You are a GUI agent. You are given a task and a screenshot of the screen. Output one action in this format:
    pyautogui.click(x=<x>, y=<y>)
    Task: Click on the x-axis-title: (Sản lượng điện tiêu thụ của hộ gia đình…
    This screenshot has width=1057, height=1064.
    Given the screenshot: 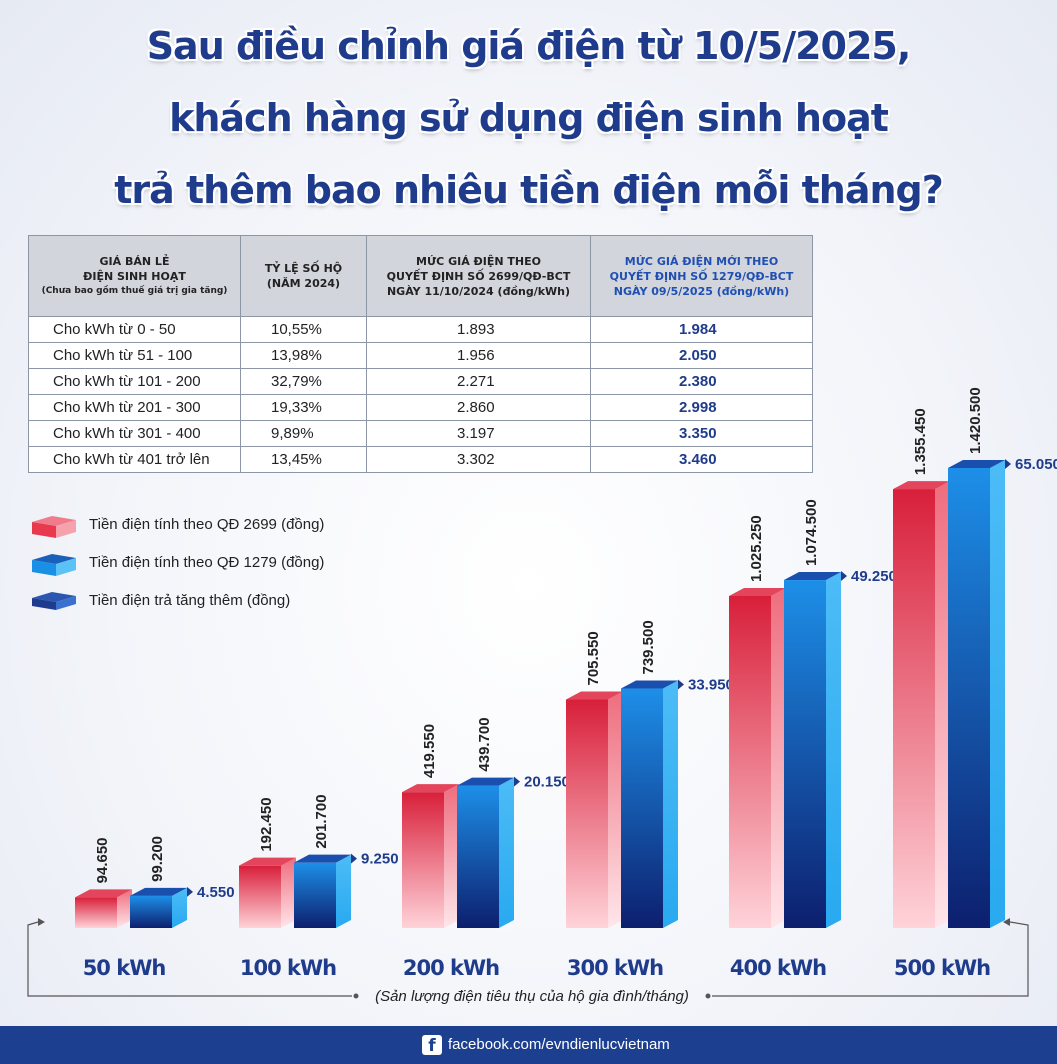 What is the action you would take?
    pyautogui.click(x=532, y=996)
    